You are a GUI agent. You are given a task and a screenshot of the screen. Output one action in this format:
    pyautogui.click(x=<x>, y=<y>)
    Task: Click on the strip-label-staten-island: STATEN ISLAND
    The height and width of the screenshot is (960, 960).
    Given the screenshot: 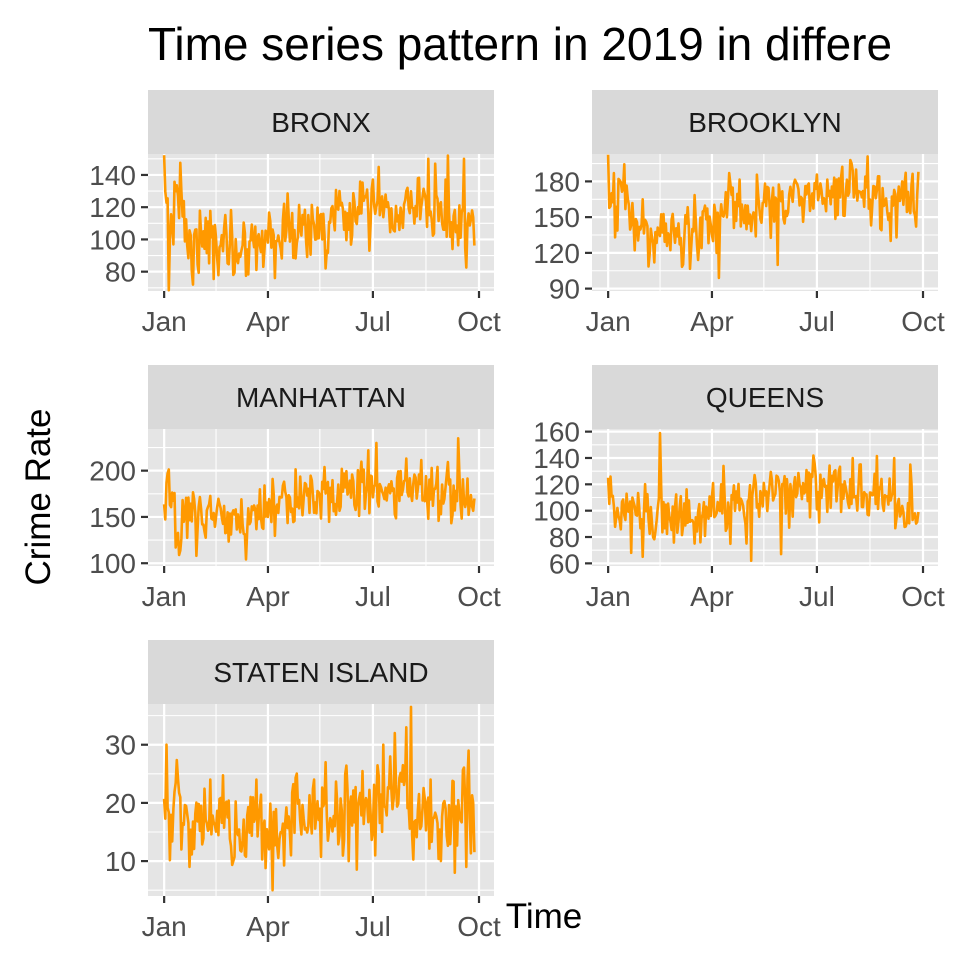 What is the action you would take?
    pyautogui.click(x=320, y=672)
    